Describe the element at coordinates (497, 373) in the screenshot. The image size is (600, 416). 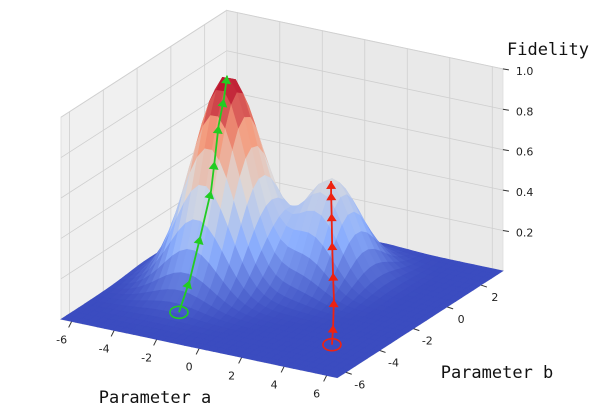
I see `y-axis-label: Parameter b` at that location.